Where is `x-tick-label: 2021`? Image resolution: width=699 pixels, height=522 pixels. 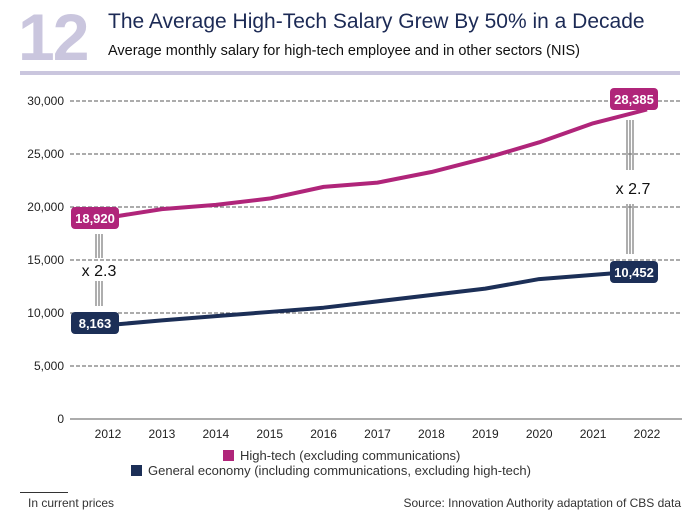 x-tick-label: 2021 is located at coordinates (593, 434).